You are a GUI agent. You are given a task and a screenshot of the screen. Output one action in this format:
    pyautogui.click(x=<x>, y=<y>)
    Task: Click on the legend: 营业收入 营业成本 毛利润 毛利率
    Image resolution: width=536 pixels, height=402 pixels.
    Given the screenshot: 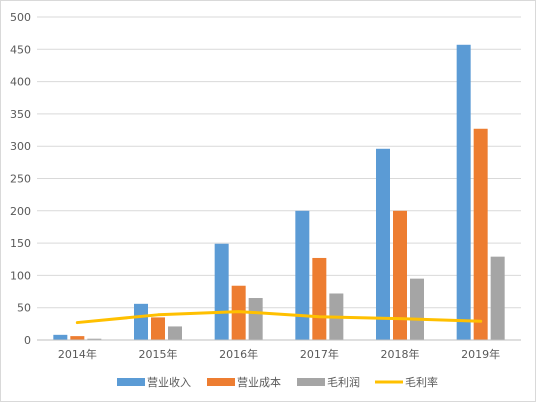 What is the action you would take?
    pyautogui.click(x=277, y=382)
    